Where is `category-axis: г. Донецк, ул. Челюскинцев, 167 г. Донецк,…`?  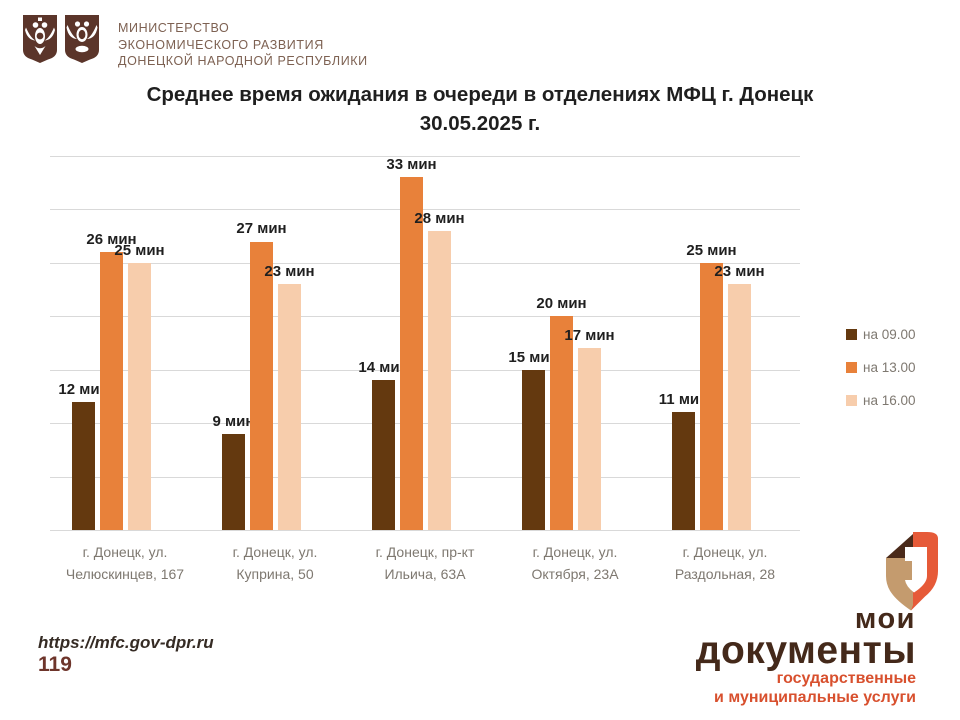 category-axis: г. Донецк, ул. Челюскинцев, 167 г. Донецк,… is located at coordinates (425, 565).